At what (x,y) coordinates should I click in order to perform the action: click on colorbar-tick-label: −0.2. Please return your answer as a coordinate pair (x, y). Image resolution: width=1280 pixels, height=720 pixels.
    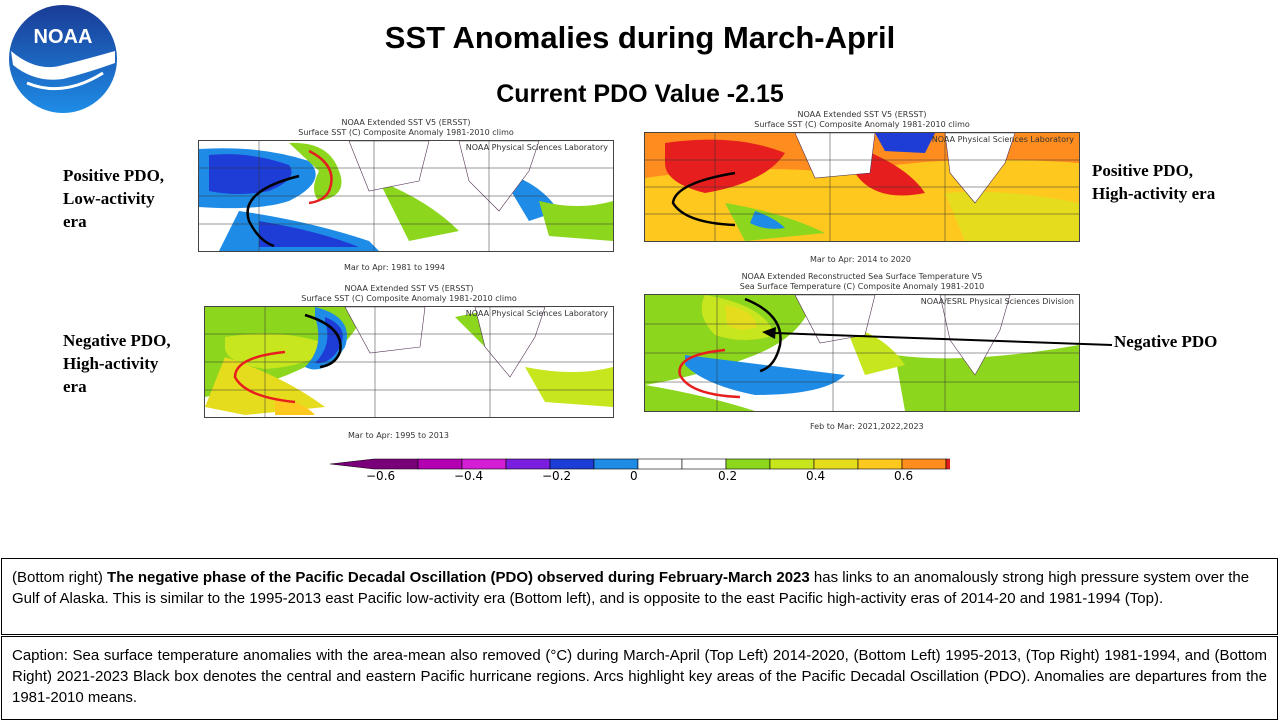
    Looking at the image, I should click on (557, 476).